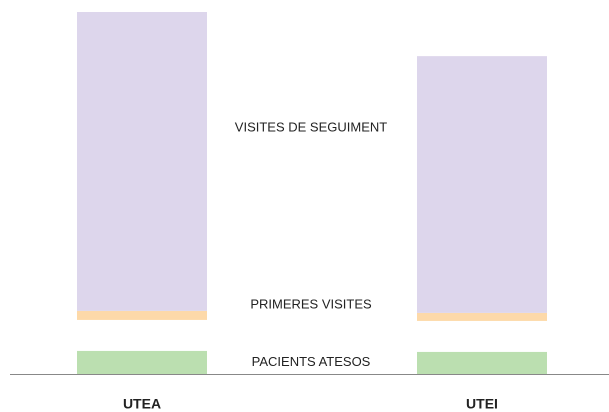 Image resolution: width=609 pixels, height=412 pixels. I want to click on segment-label: PACIENTS ATESOS, so click(311, 361).